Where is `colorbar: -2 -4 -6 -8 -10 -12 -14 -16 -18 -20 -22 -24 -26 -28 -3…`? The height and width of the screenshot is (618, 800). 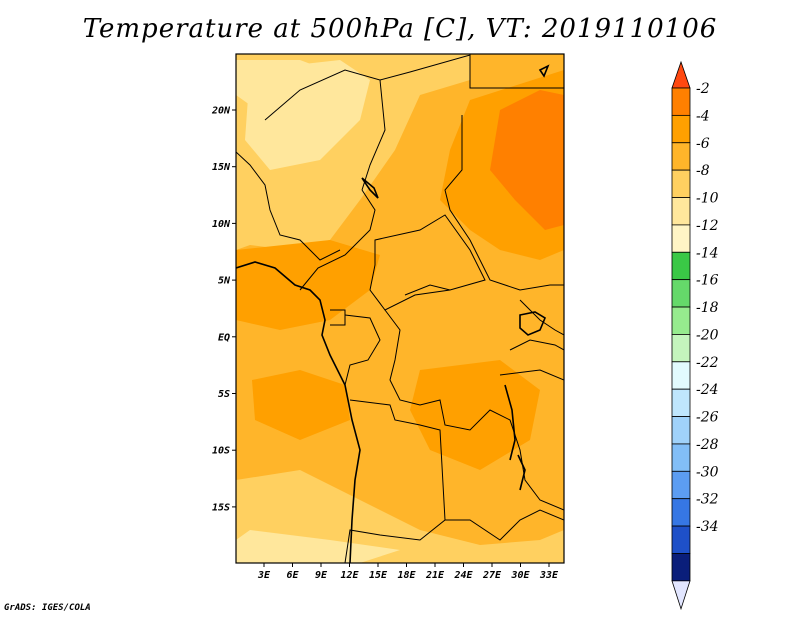
colorbar: -2 -4 -6 -8 -10 -12 -14 -16 -18 -20 -22 -24 -26 -28 -3… is located at coordinates (695, 335).